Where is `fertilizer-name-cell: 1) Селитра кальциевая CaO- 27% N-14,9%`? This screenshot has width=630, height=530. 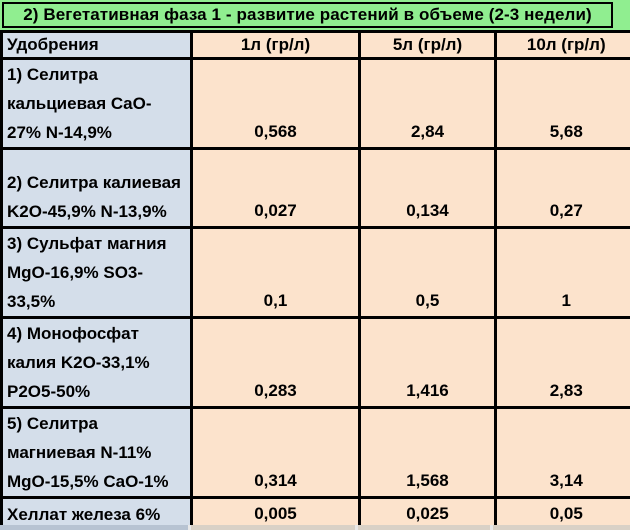 fertilizer-name-cell: 1) Селитра кальциевая CaO- 27% N-14,9% is located at coordinates (96, 103).